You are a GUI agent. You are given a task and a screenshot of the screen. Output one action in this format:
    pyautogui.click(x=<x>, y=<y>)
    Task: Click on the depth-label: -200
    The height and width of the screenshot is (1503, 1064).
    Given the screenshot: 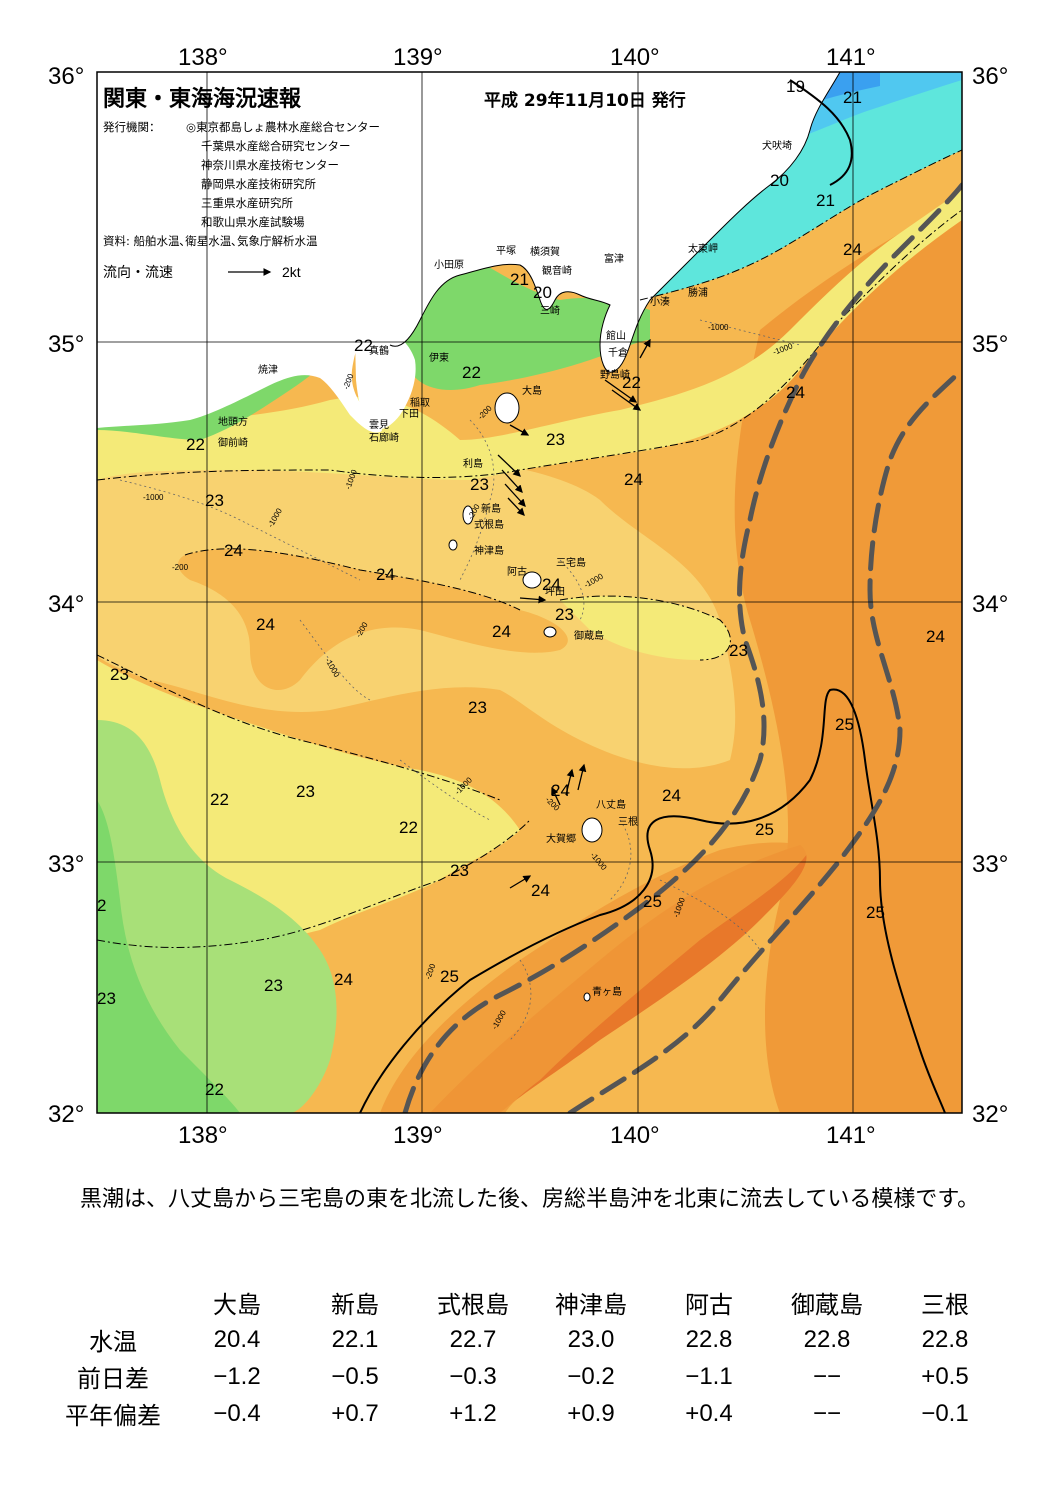 What is the action you would take?
    pyautogui.click(x=180, y=567)
    